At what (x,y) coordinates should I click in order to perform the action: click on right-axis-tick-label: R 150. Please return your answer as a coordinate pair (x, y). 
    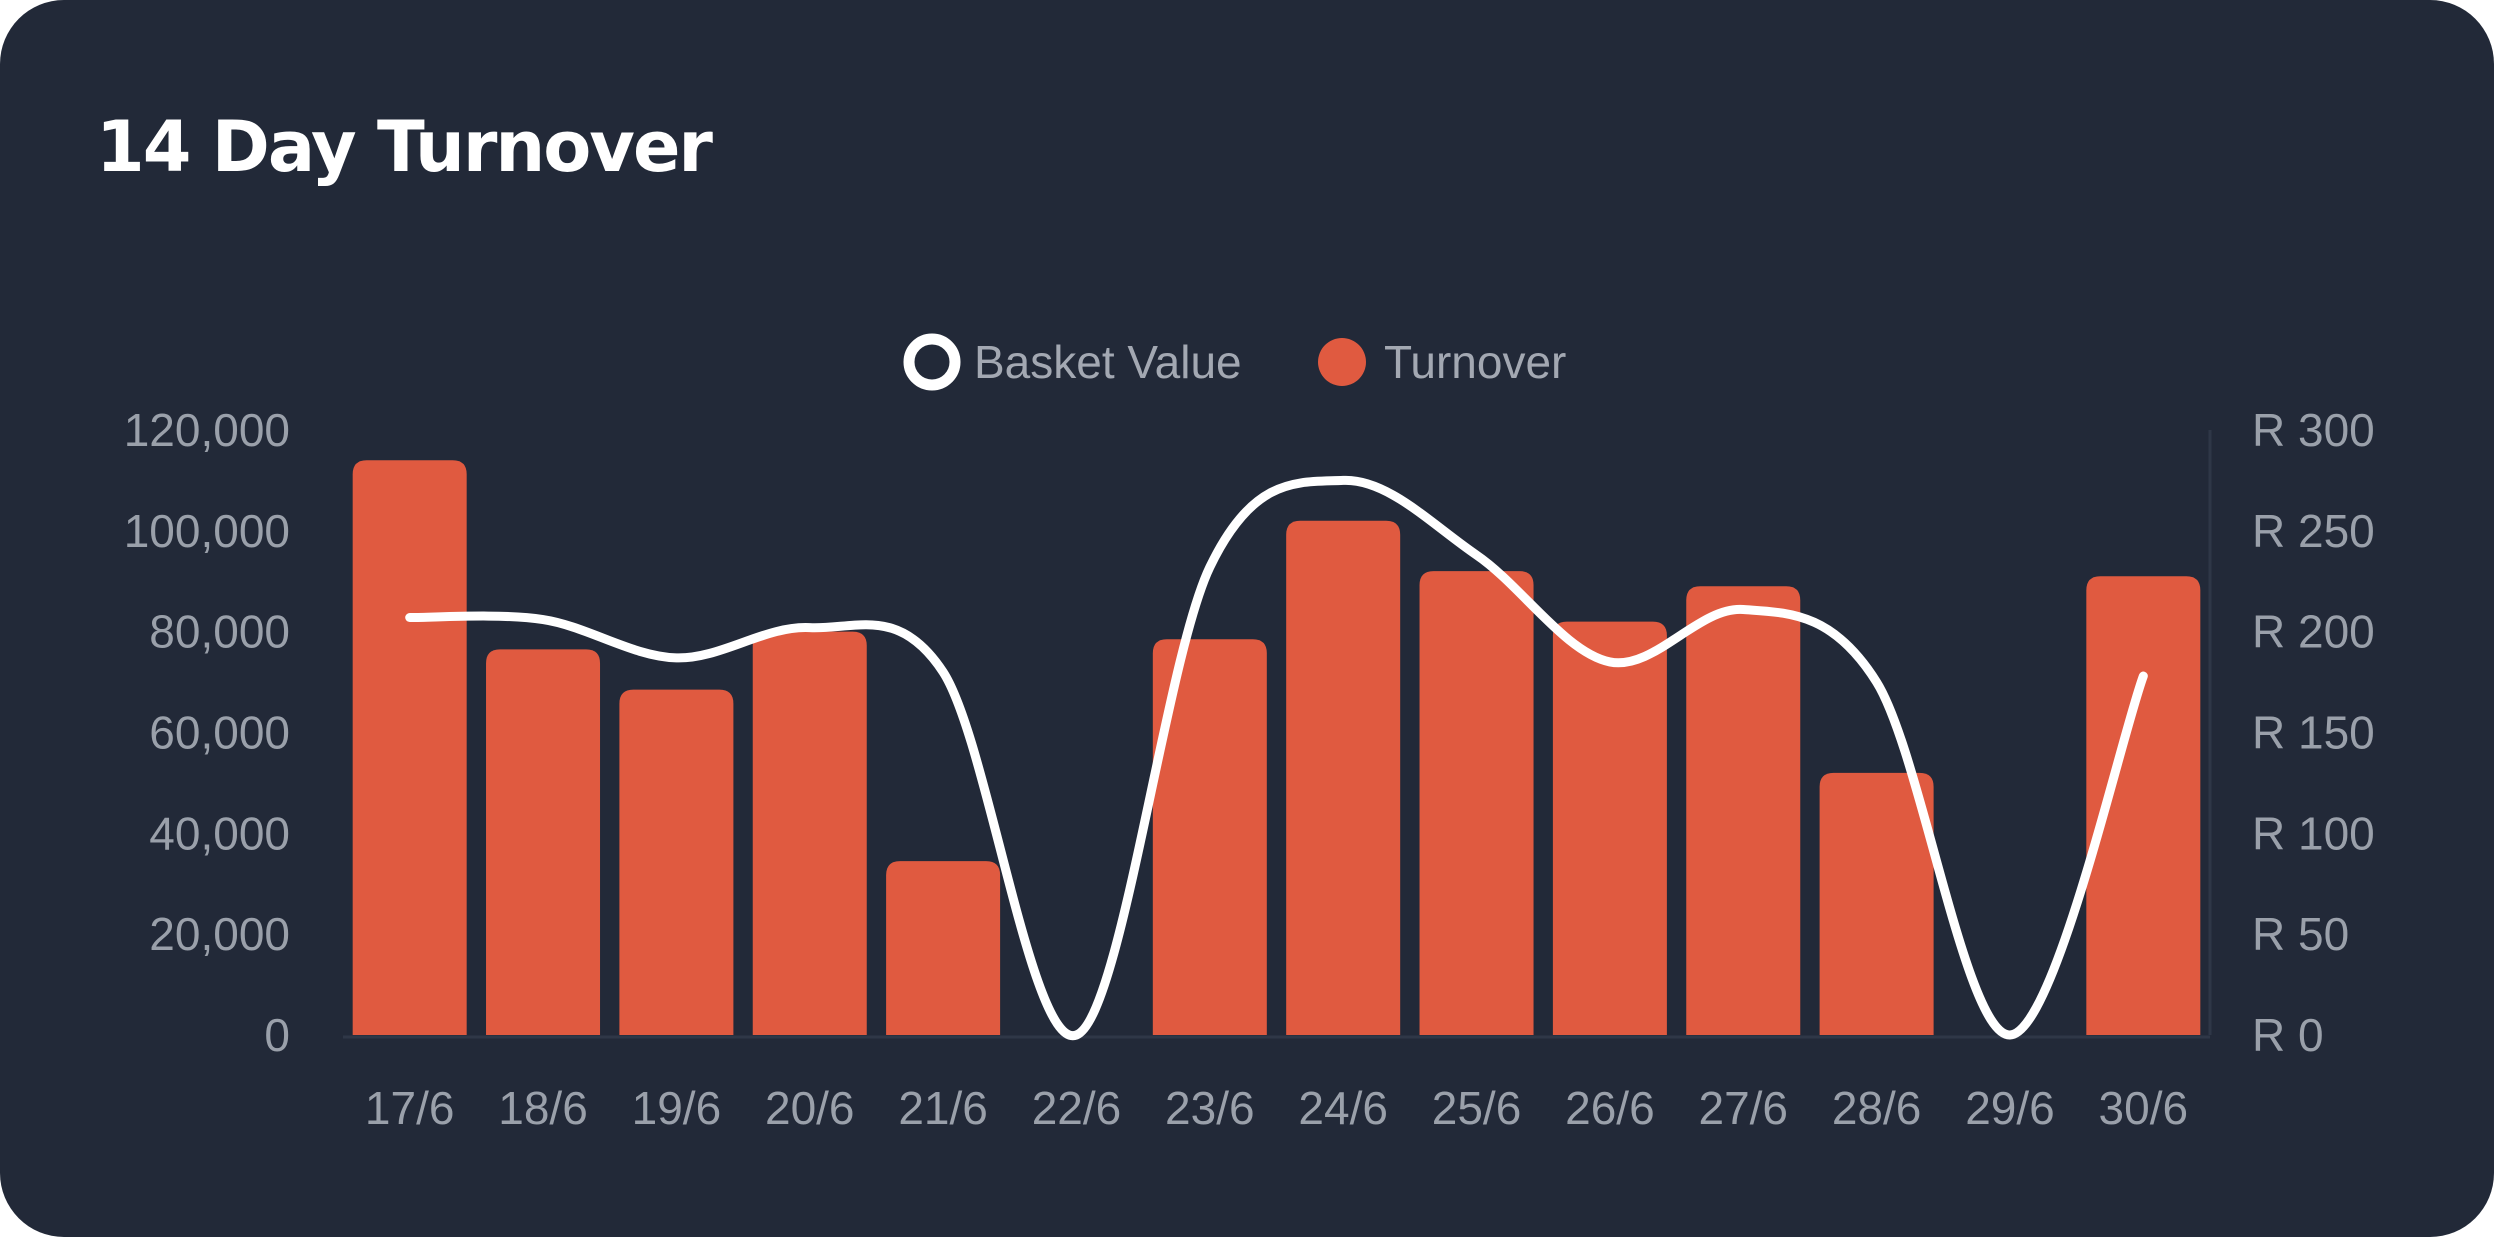
    Looking at the image, I should click on (2313, 733).